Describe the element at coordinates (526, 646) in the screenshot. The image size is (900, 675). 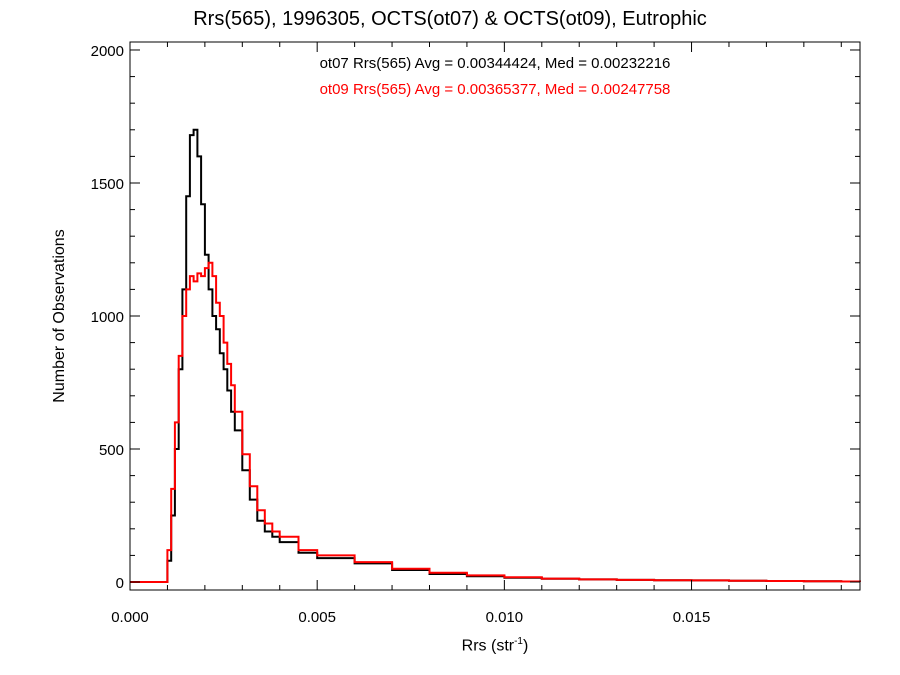
I see `x-axis-label-end: )` at that location.